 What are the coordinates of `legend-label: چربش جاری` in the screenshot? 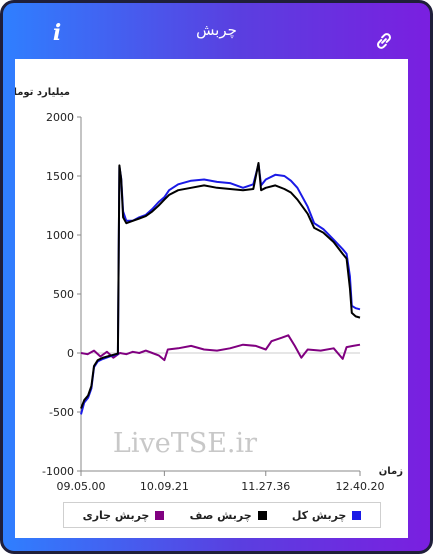 It's located at (116, 515).